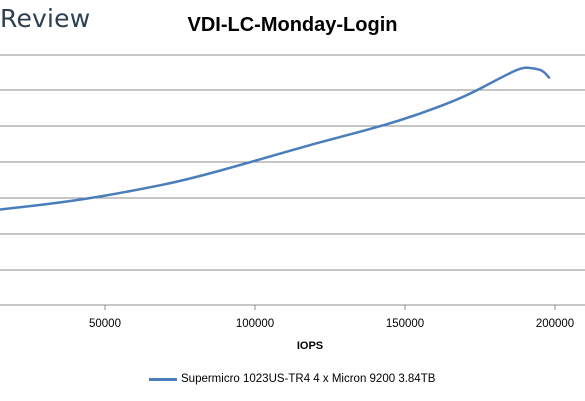 This screenshot has height=401, width=585. I want to click on x-tick-label-200000: 200000, so click(555, 324).